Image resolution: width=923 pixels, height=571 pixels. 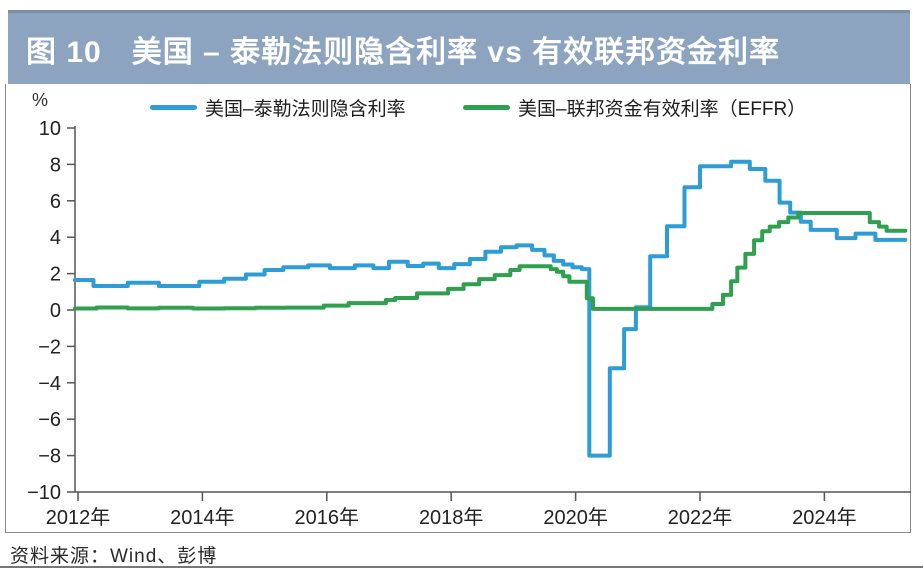 I want to click on x-tick-label: 2022年, so click(x=700, y=517).